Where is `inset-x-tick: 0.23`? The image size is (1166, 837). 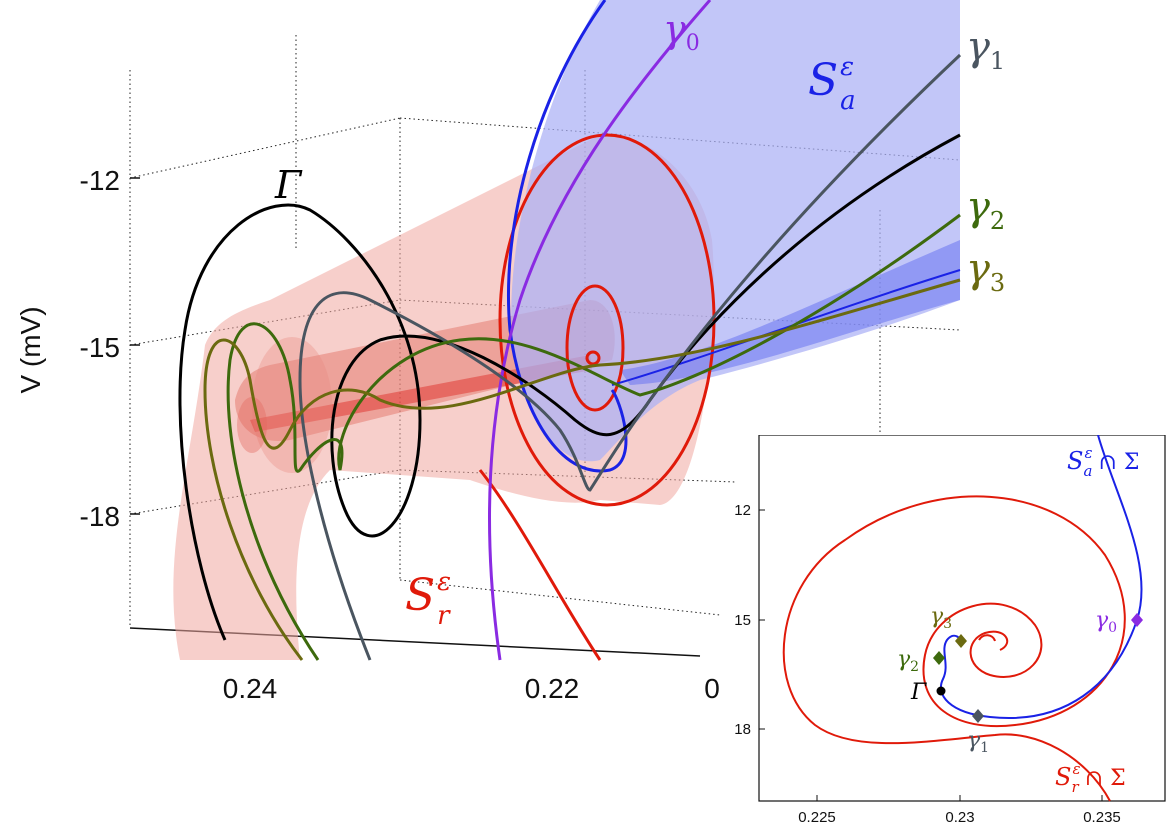
inset-x-tick: 0.23 is located at coordinates (959, 817).